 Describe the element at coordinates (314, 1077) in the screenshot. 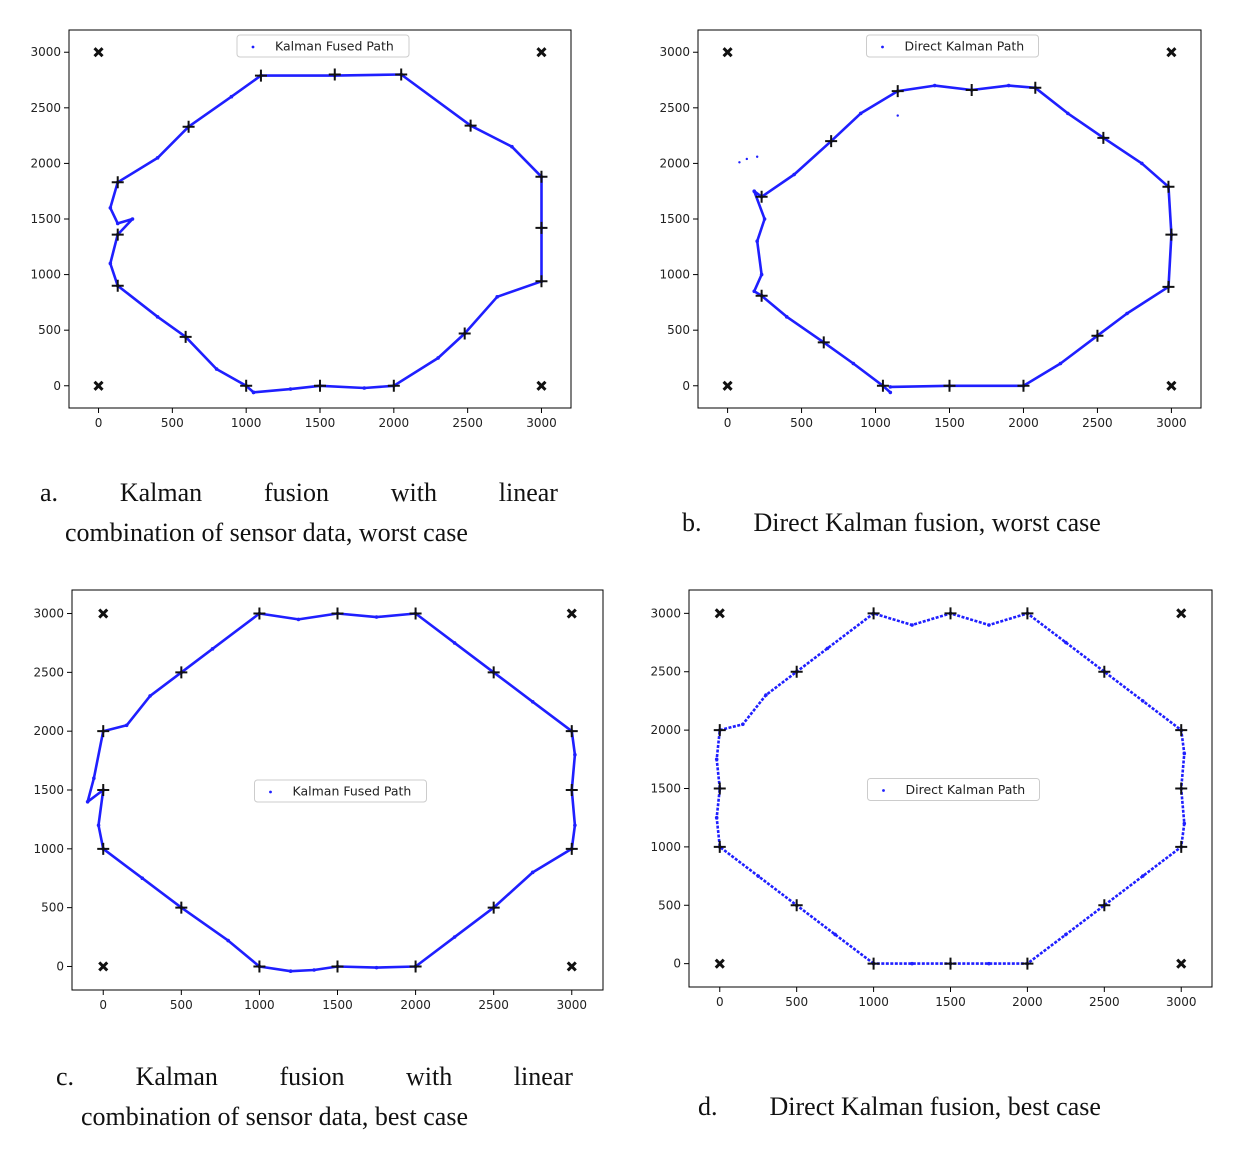

I see `caption-c-line1: c. Kalman fusion with linear` at that location.